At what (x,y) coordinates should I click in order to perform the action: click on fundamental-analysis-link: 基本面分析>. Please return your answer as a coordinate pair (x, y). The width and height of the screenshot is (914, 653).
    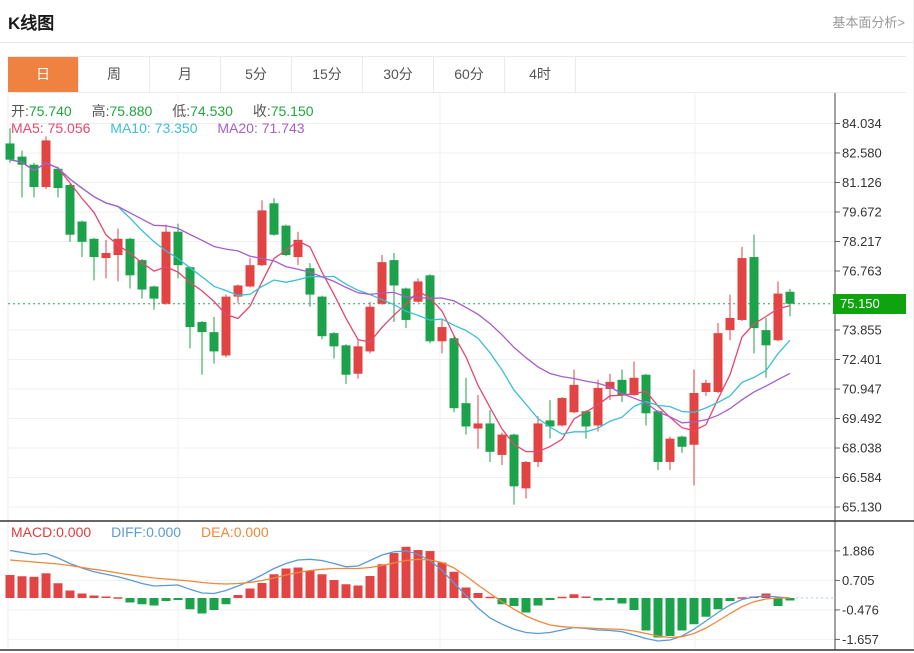
    Looking at the image, I should click on (868, 22).